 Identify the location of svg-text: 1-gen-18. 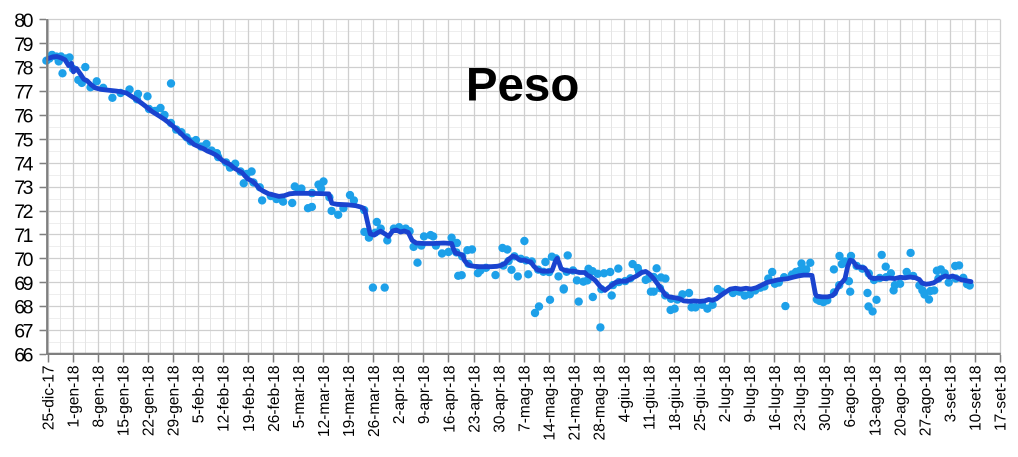
(73, 397).